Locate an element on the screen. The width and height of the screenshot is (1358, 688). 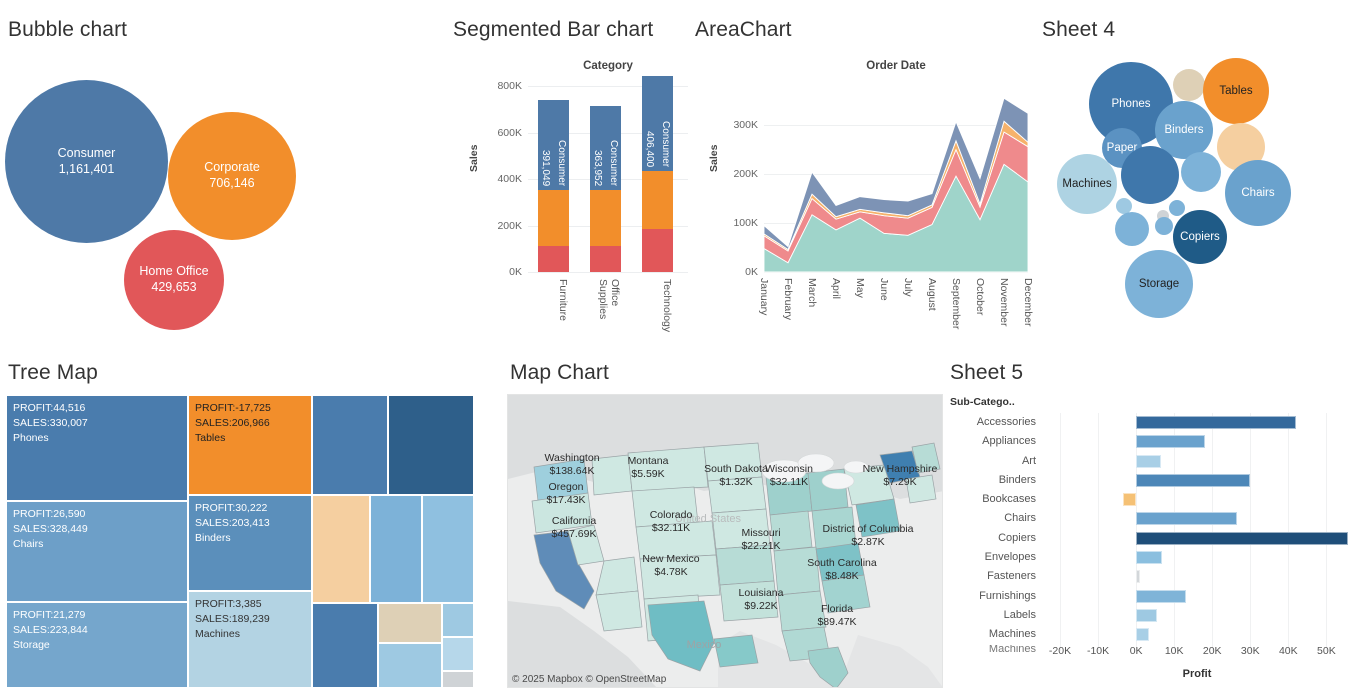
bar-segment-consumer: Consumer 363,952 is located at coordinates (605, 148).